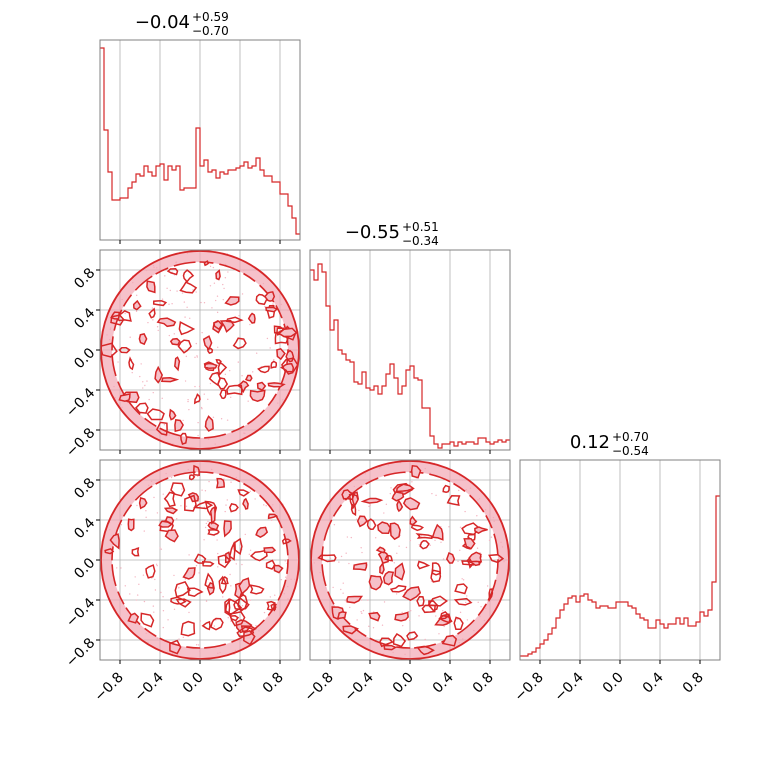  I want to click on x-tick-label: 0.4, so click(443, 682).